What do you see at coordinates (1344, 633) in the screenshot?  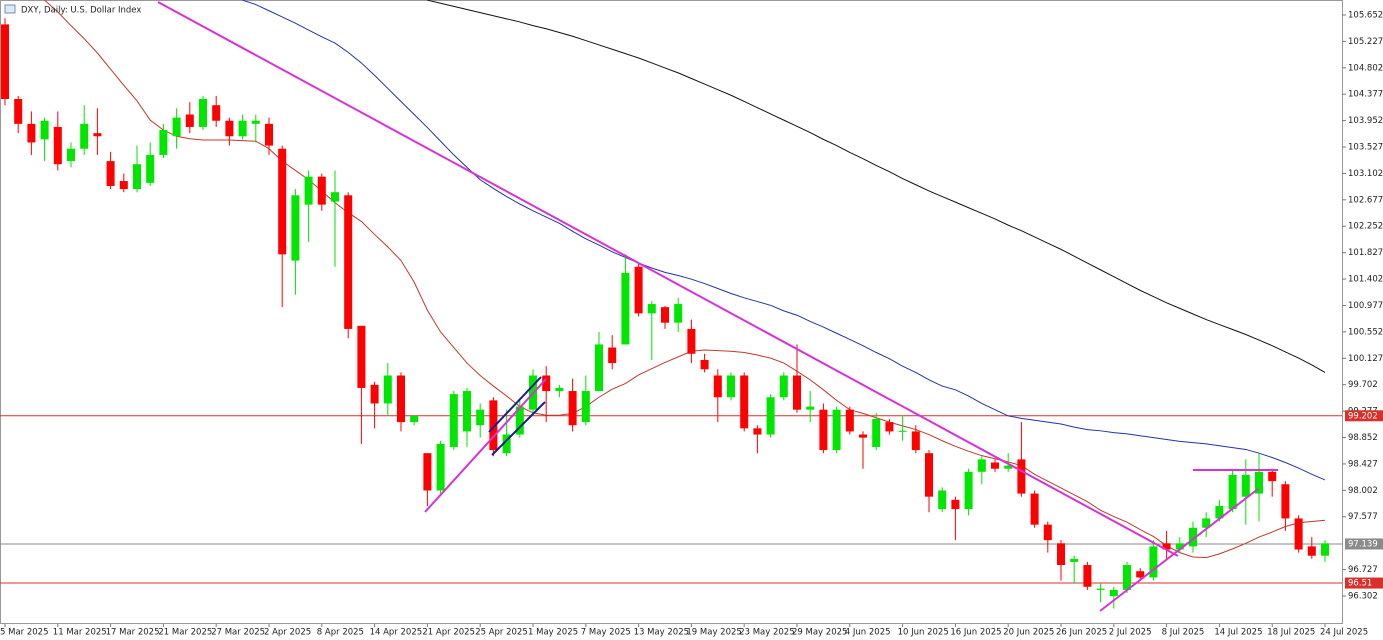 I see `x-tick-label: 24 Jul 2025` at bounding box center [1344, 633].